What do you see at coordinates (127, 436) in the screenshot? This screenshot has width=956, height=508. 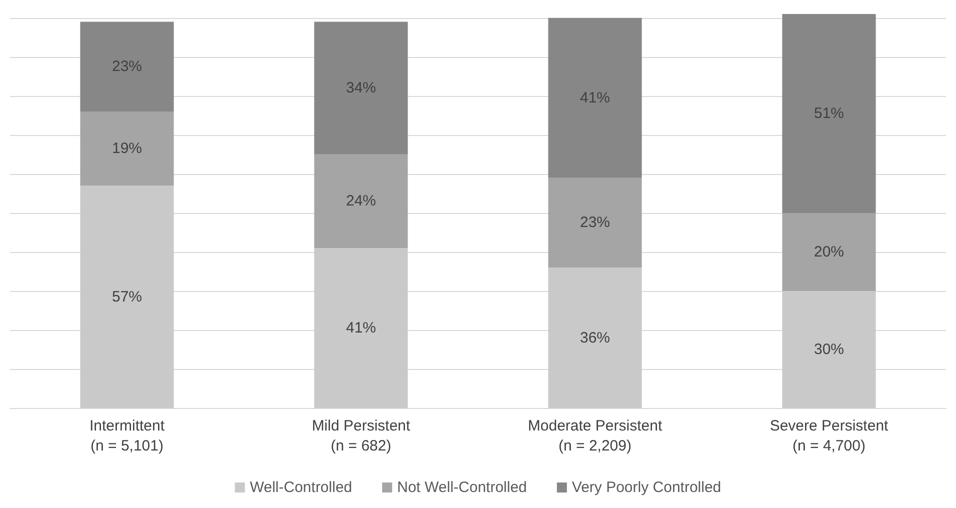 I see `x-tick-label: Intermittent (n = 5,101)` at bounding box center [127, 436].